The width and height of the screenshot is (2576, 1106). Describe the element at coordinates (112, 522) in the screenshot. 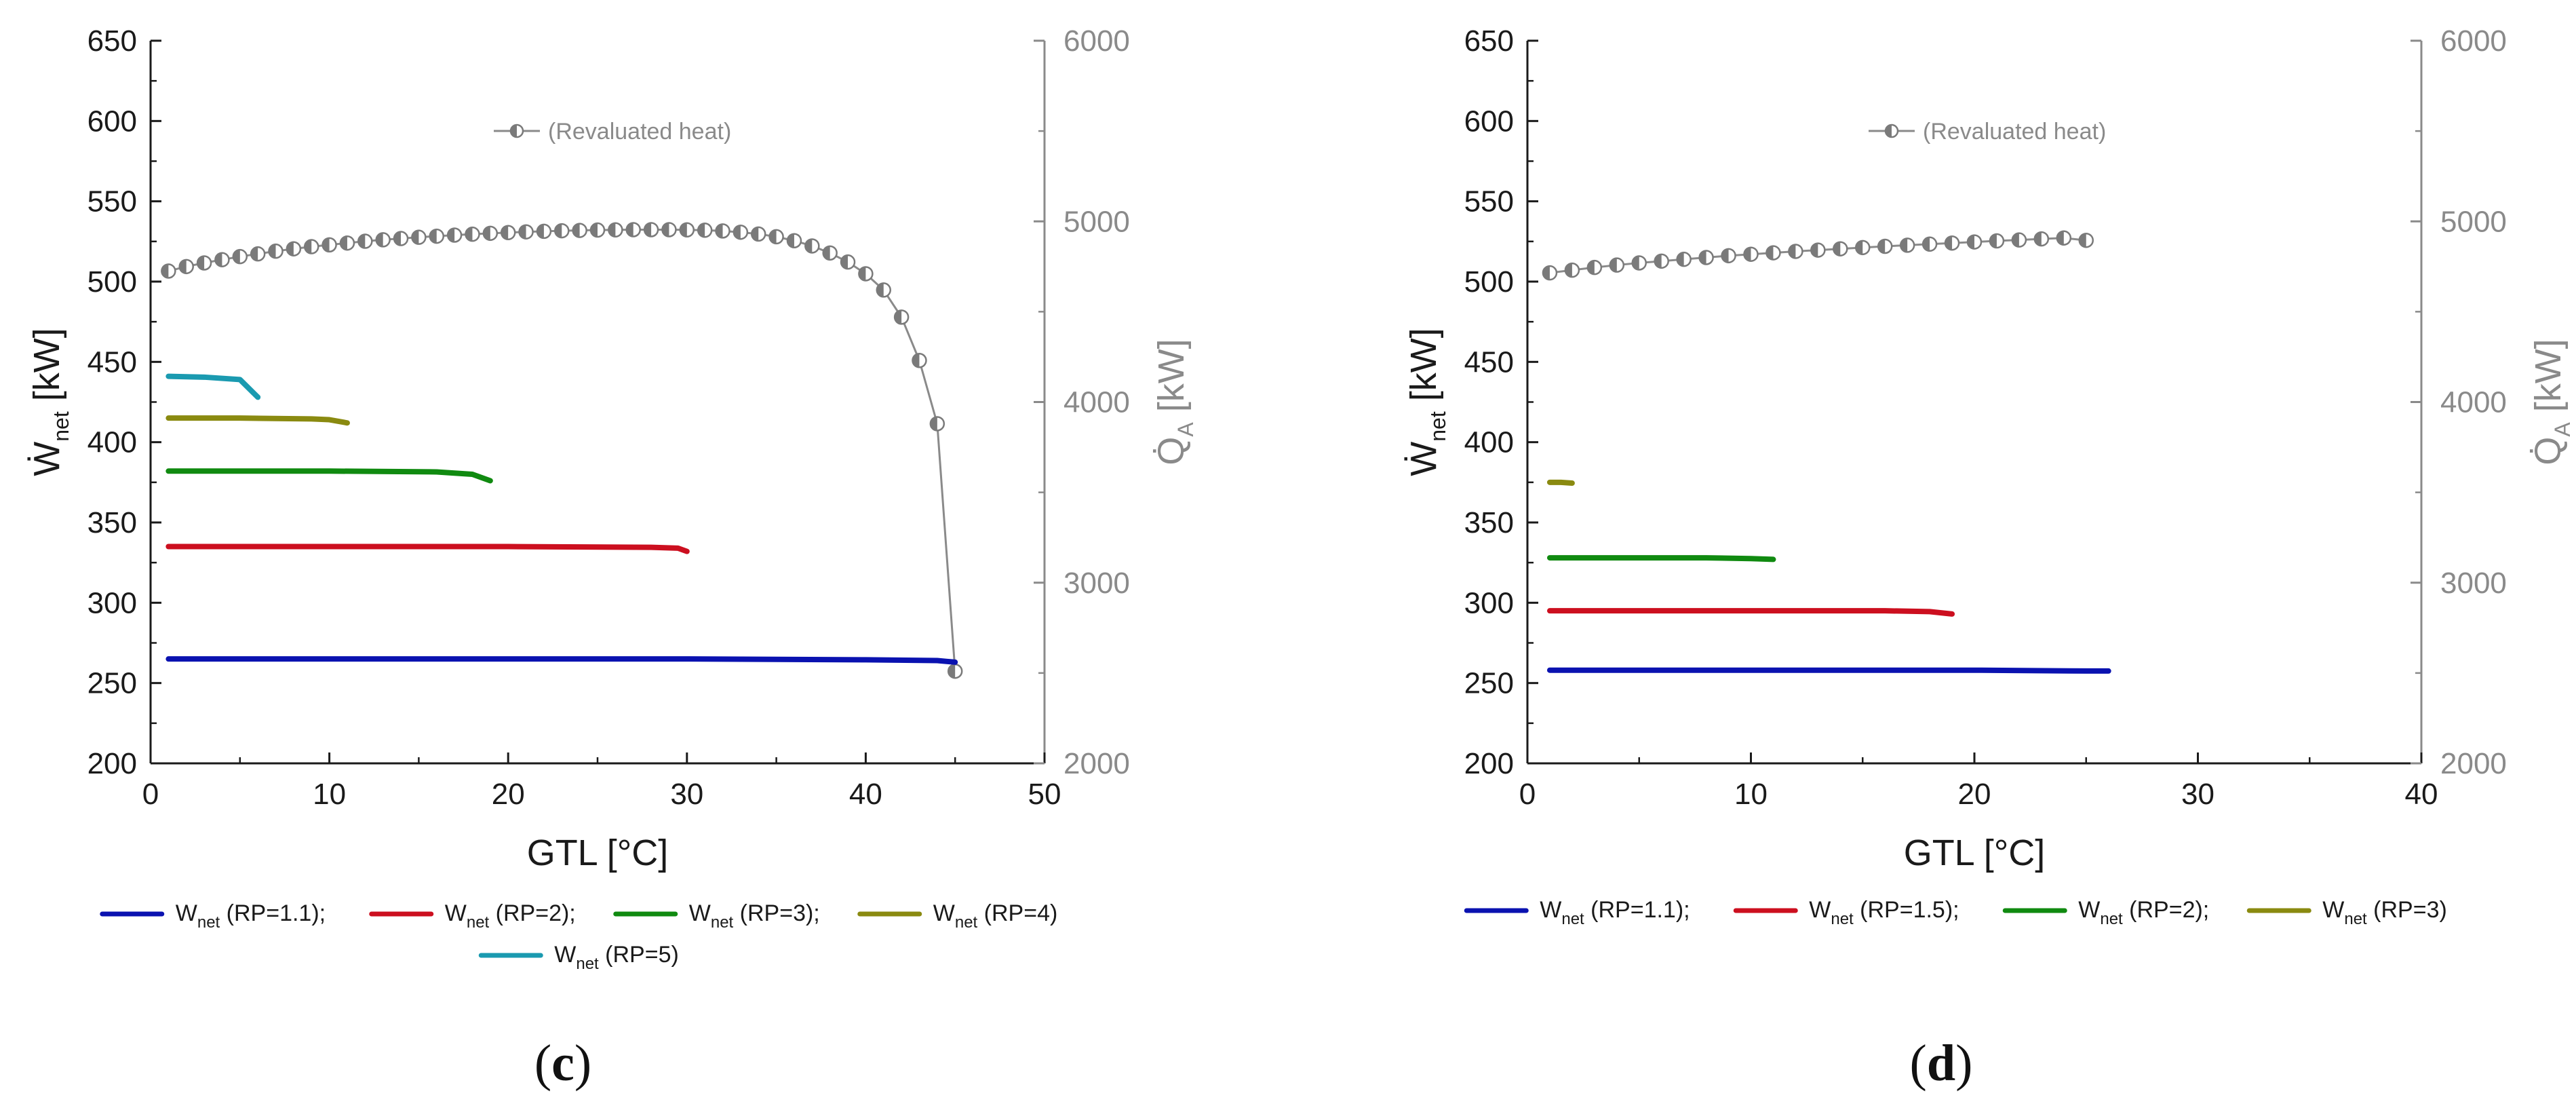

I see `y-tick-label: 350` at that location.